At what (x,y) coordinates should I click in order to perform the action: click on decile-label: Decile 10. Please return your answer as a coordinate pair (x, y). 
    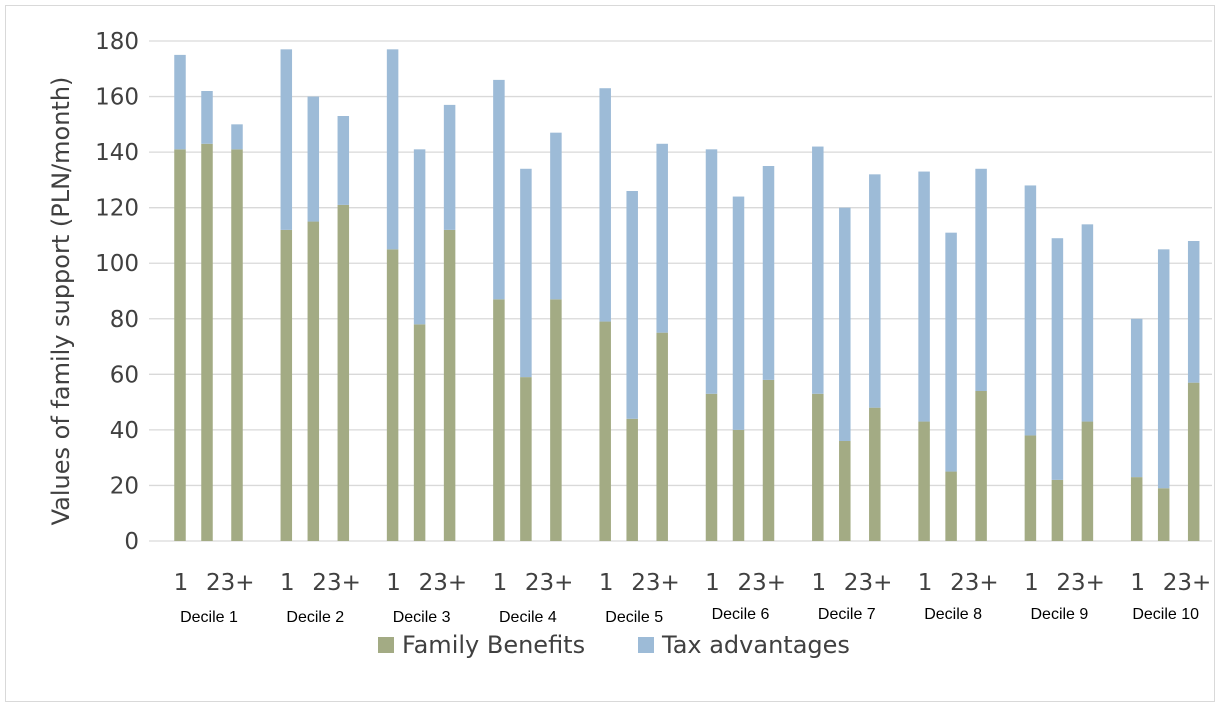
    Looking at the image, I should click on (1165, 614).